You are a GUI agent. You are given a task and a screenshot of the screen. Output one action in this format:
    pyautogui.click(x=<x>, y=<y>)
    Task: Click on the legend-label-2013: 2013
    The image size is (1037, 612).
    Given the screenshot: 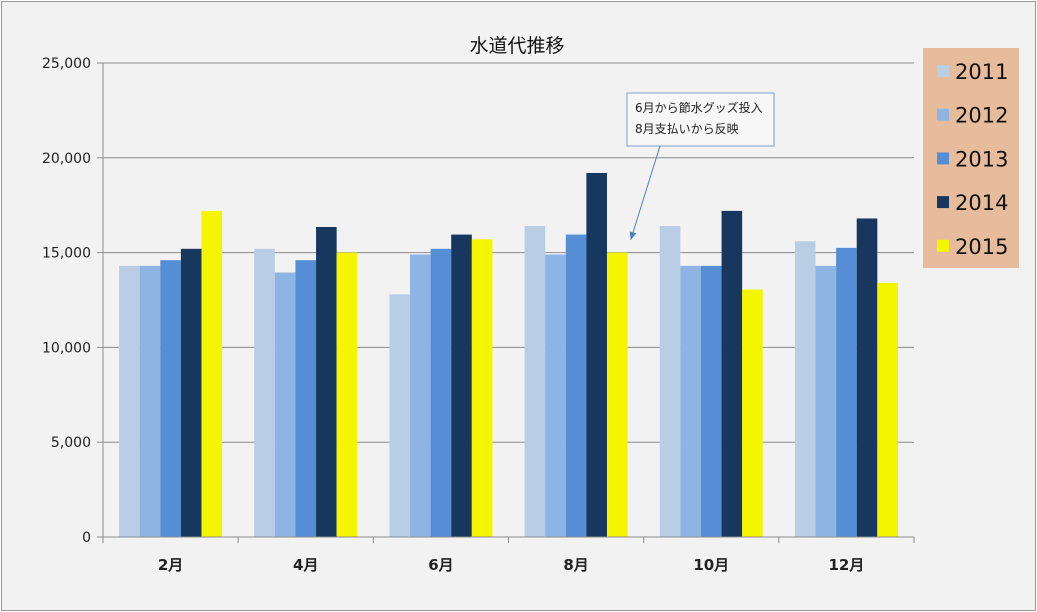 What is the action you would take?
    pyautogui.click(x=981, y=159)
    